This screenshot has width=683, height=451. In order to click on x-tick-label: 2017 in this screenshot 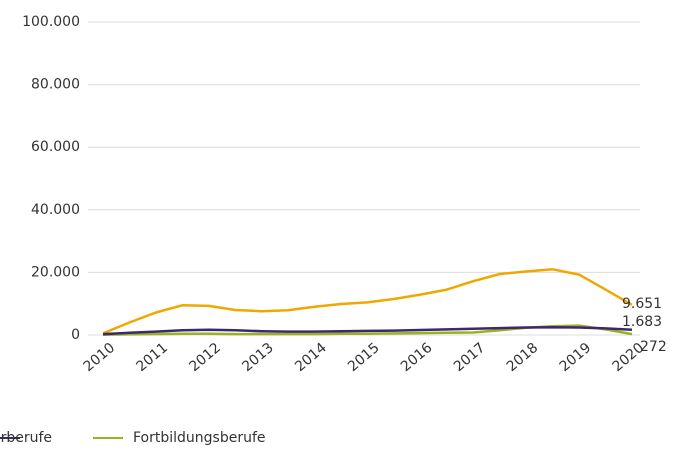, I will do `click(470, 357)`.